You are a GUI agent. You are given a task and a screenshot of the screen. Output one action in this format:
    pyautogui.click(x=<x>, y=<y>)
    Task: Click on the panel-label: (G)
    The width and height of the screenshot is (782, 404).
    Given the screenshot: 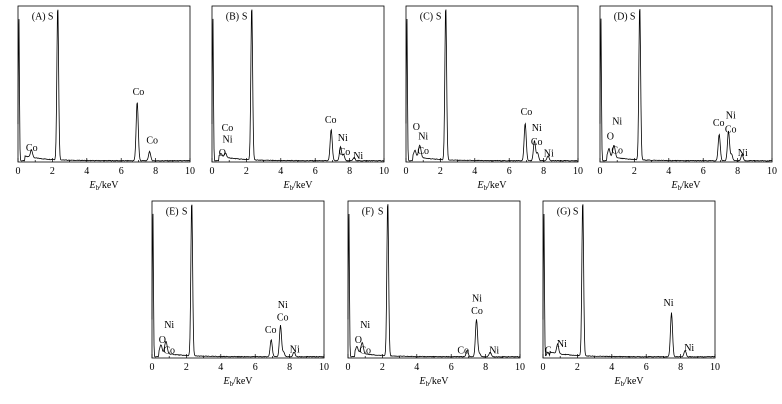 What is the action you would take?
    pyautogui.click(x=564, y=211)
    